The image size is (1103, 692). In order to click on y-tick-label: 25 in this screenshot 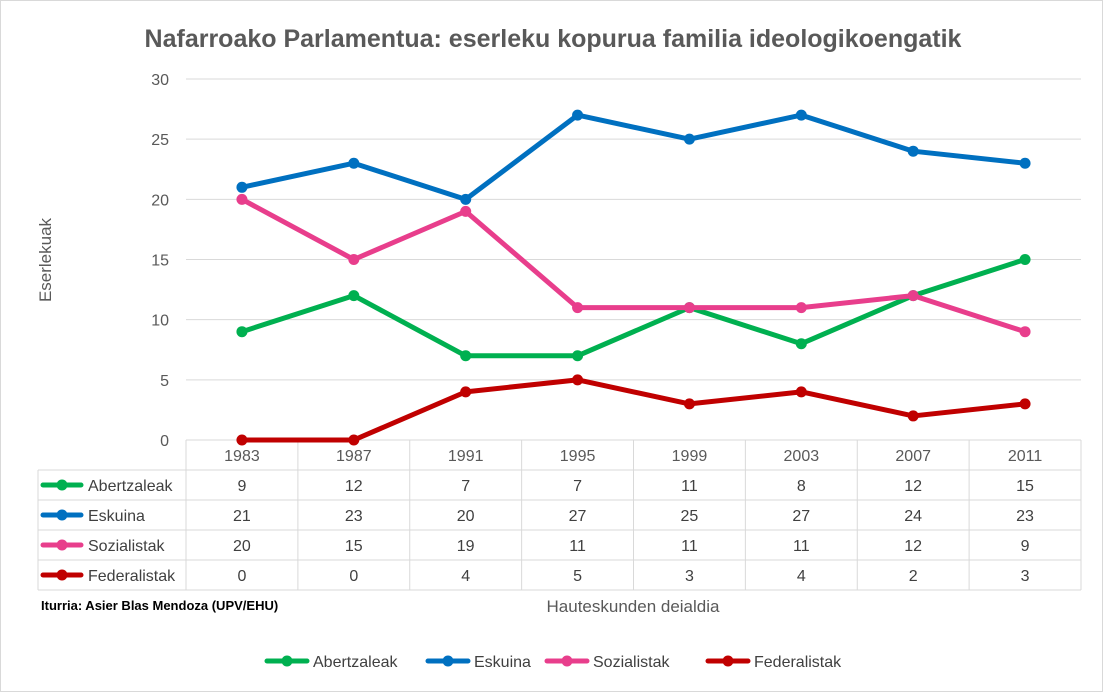, I will do `click(160, 140)`.